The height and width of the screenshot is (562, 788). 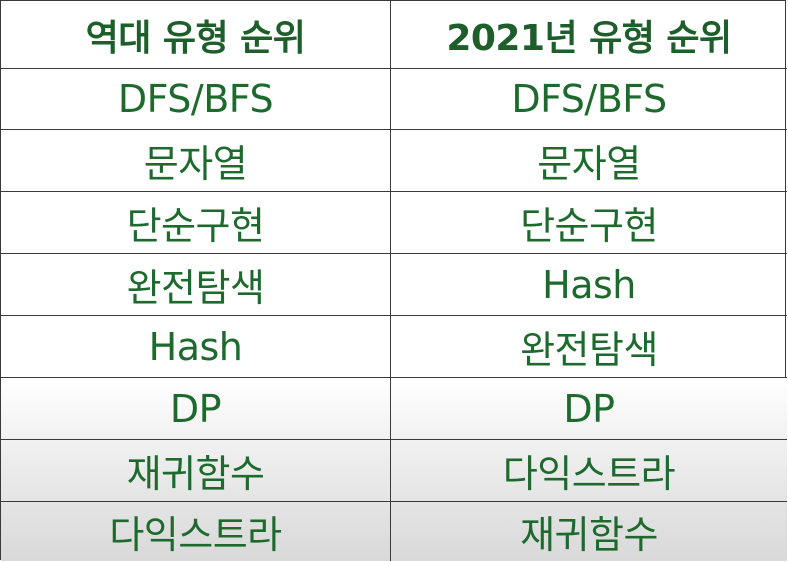 I want to click on table-cell-r4-c1: 완전탐색, so click(x=196, y=285).